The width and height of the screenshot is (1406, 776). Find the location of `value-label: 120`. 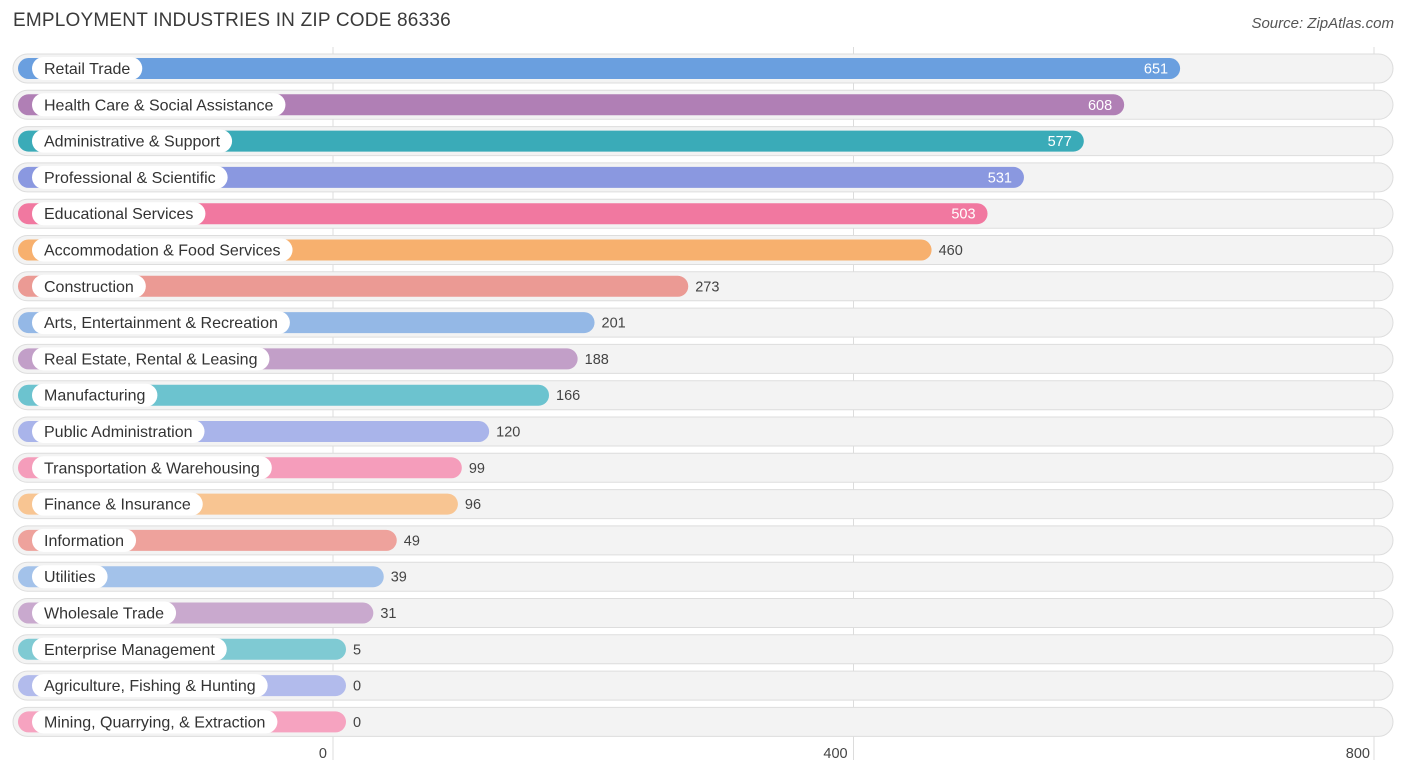

value-label: 120 is located at coordinates (508, 433).